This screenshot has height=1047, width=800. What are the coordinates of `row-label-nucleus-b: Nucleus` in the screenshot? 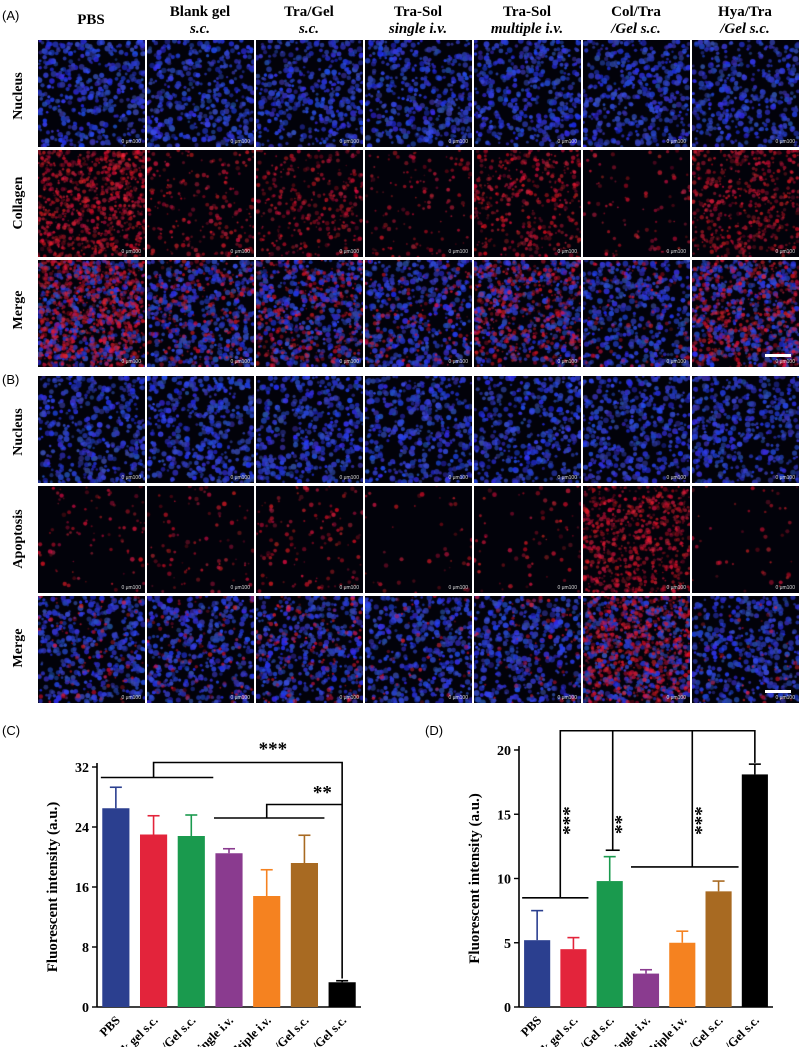 It's located at (18, 432).